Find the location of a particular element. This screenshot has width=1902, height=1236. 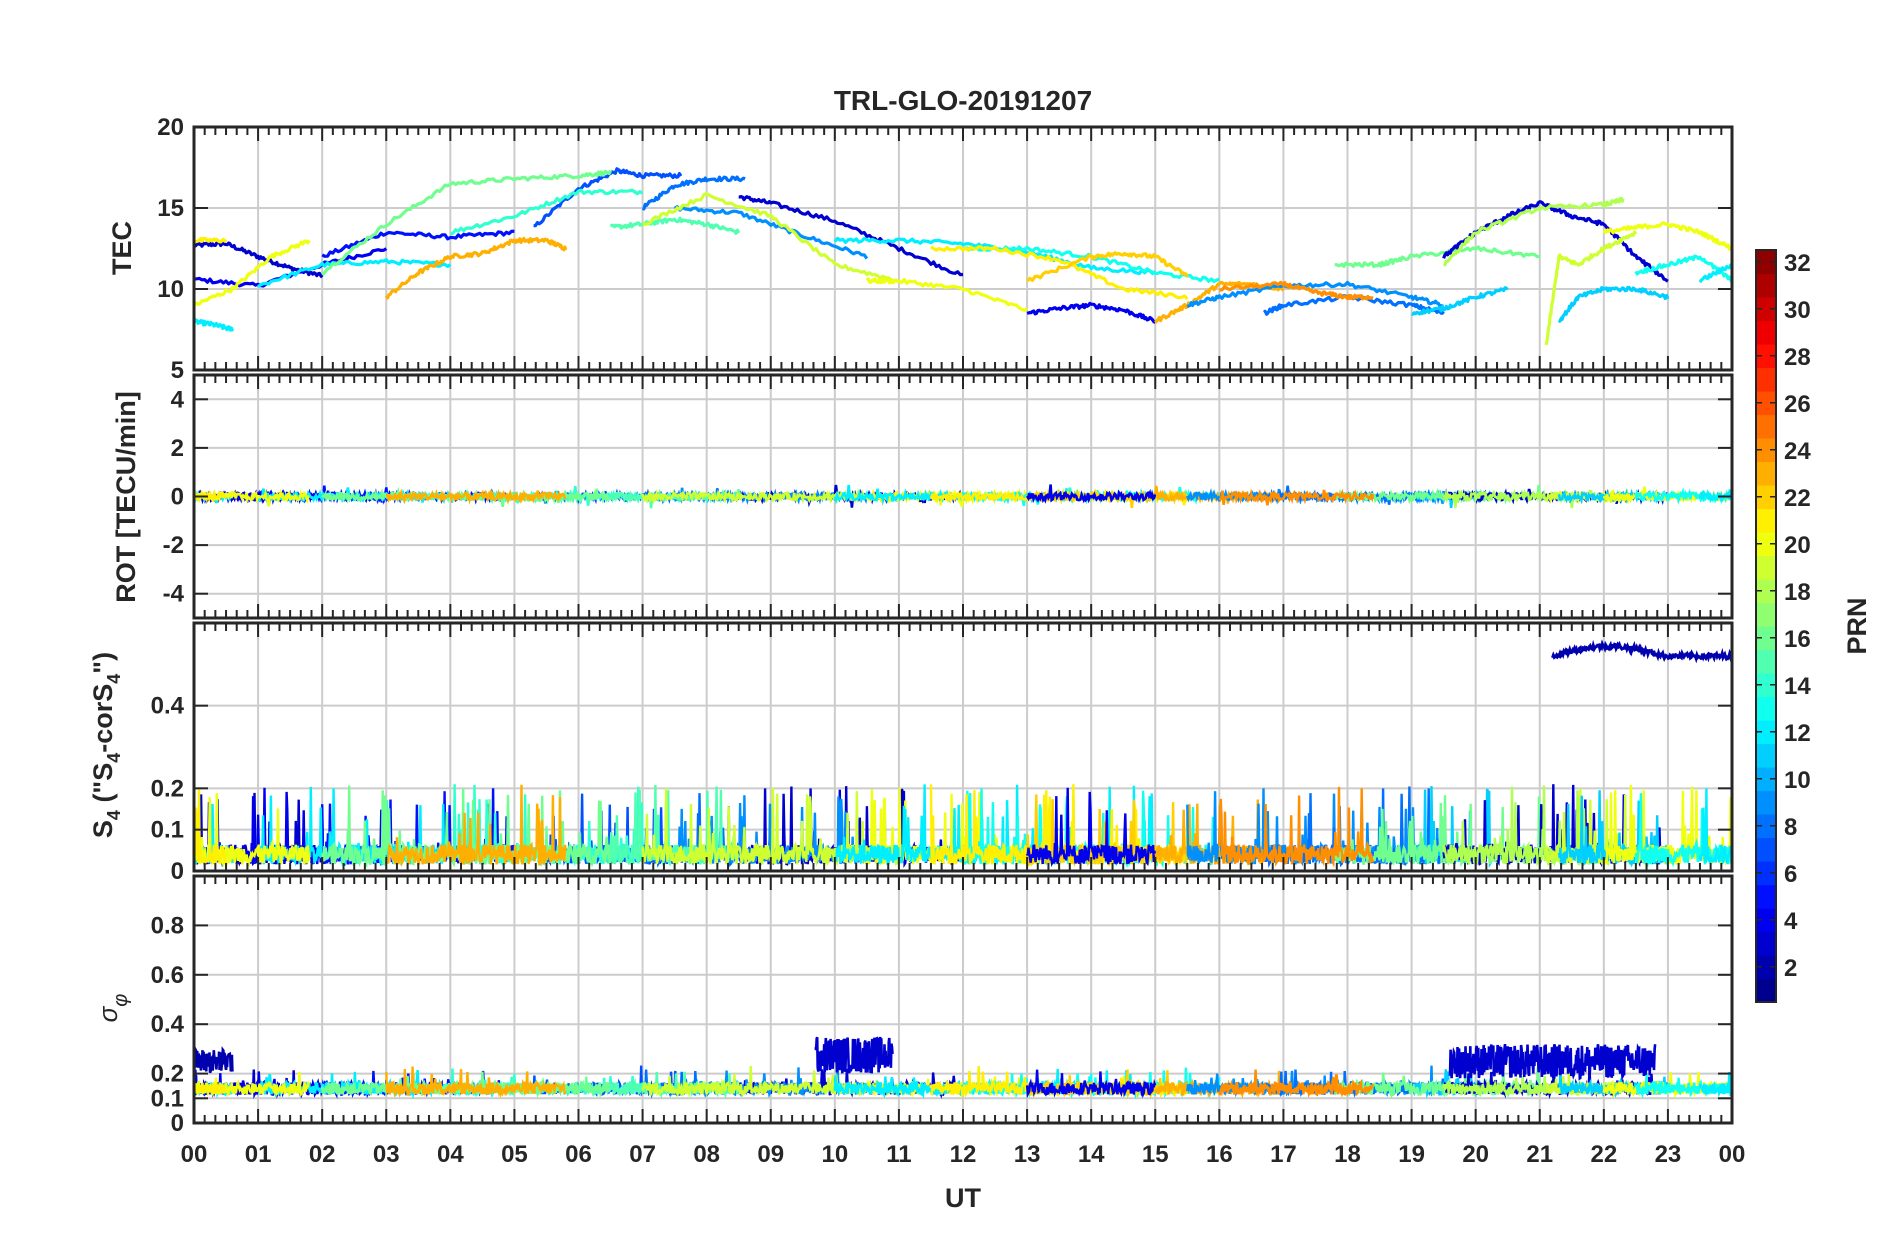

colorbar-tick-label: 20 is located at coordinates (1797, 545).